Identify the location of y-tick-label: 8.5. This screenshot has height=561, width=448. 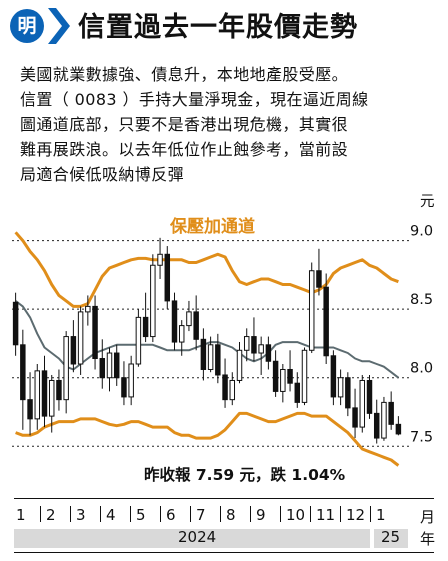
(421, 300).